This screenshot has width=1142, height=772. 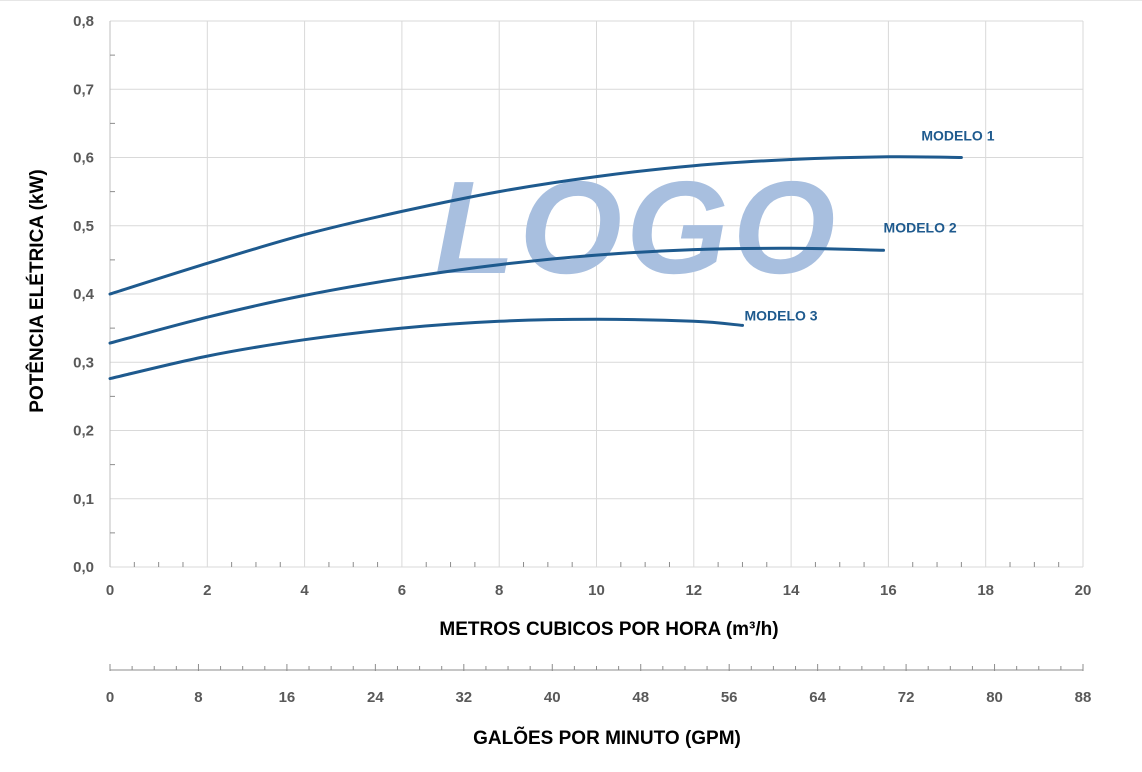 What do you see at coordinates (463, 697) in the screenshot?
I see `secondary-tick-label: 32` at bounding box center [463, 697].